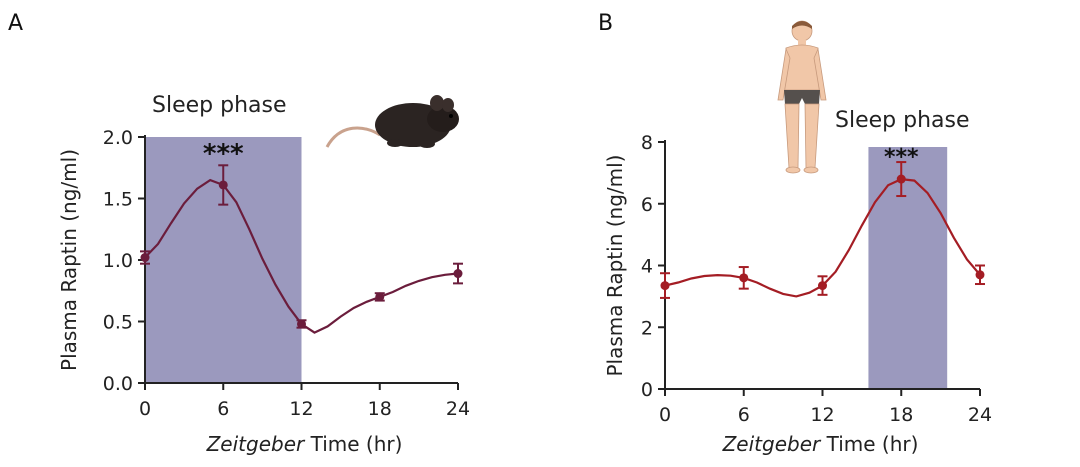 The width and height of the screenshot is (1080, 467). I want to click on y-tick-label: 8, so click(647, 143).